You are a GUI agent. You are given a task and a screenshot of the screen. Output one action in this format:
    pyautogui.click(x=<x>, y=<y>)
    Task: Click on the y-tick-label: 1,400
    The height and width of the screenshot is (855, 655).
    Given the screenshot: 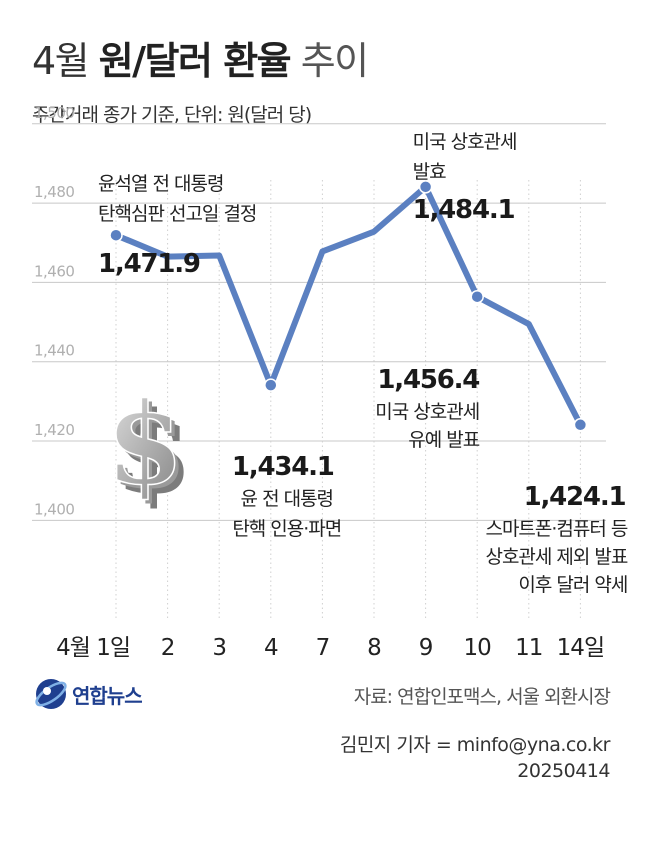 What is the action you would take?
    pyautogui.click(x=54, y=509)
    